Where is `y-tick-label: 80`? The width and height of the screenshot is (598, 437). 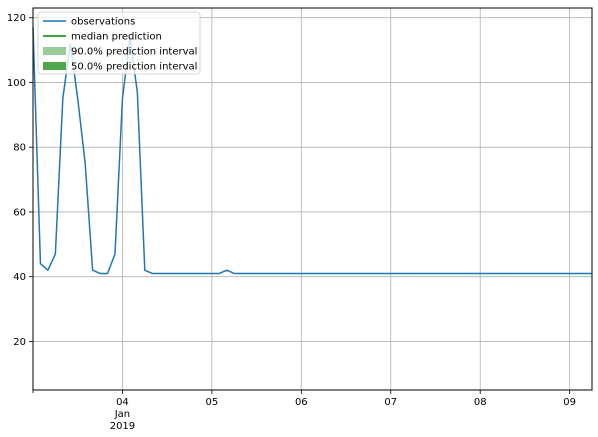
y-tick-label: 80 is located at coordinates (19, 148).